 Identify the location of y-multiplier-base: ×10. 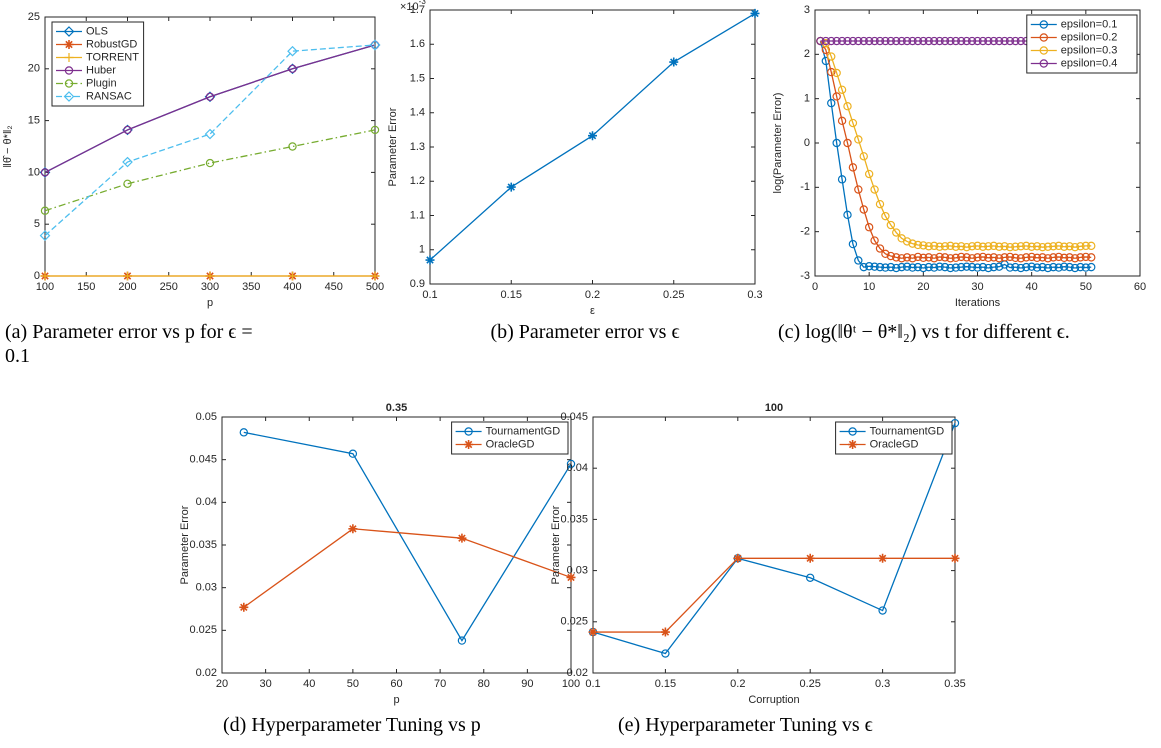
(409, 7).